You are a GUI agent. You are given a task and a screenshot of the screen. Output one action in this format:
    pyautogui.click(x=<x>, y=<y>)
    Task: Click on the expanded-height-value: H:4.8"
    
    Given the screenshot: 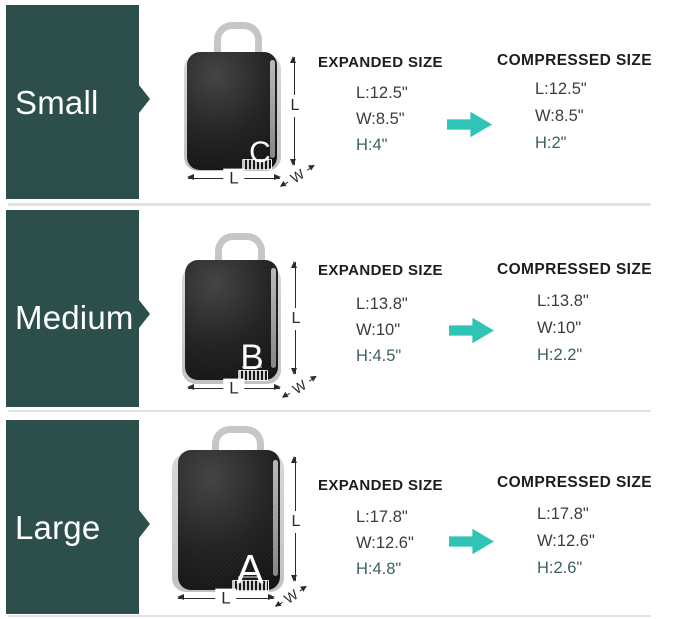 What is the action you would take?
    pyautogui.click(x=379, y=569)
    